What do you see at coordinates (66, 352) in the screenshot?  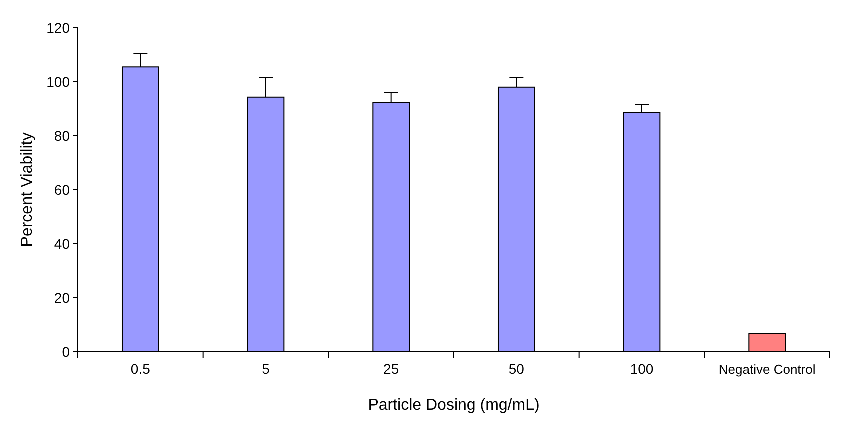 I see `y-tick-label: 0` at bounding box center [66, 352].